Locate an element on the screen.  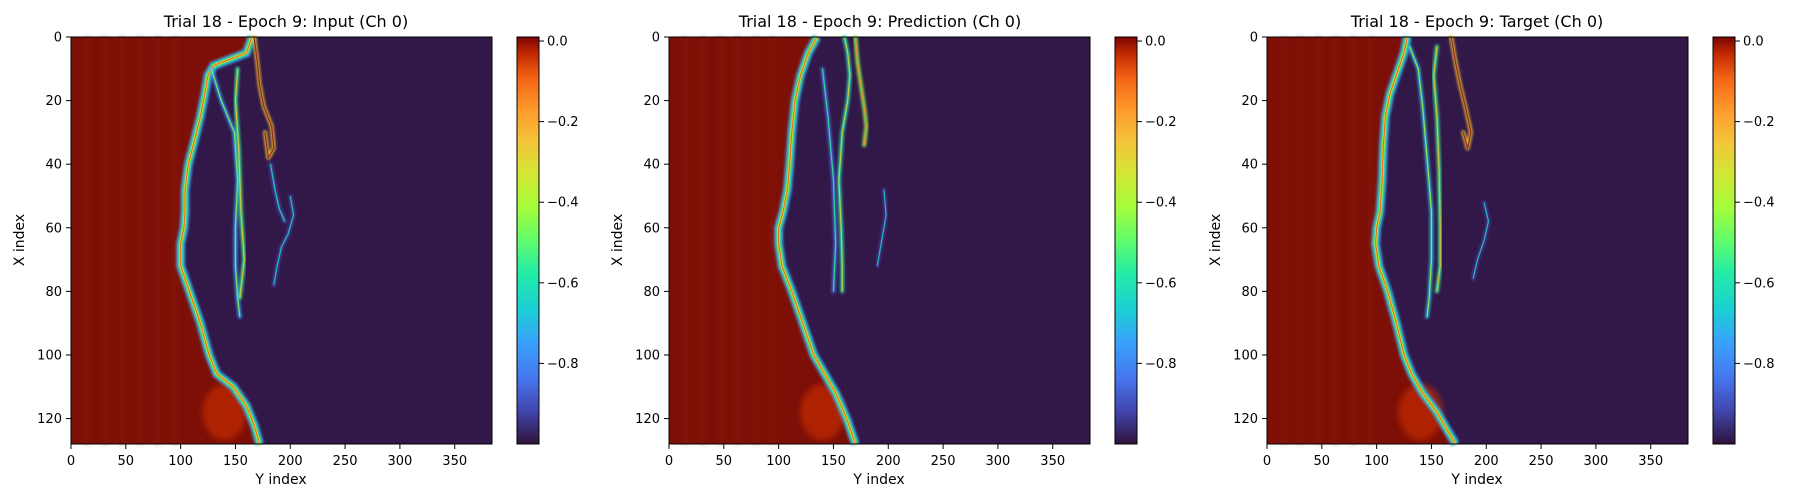
warm-bulge is located at coordinates (224, 412).